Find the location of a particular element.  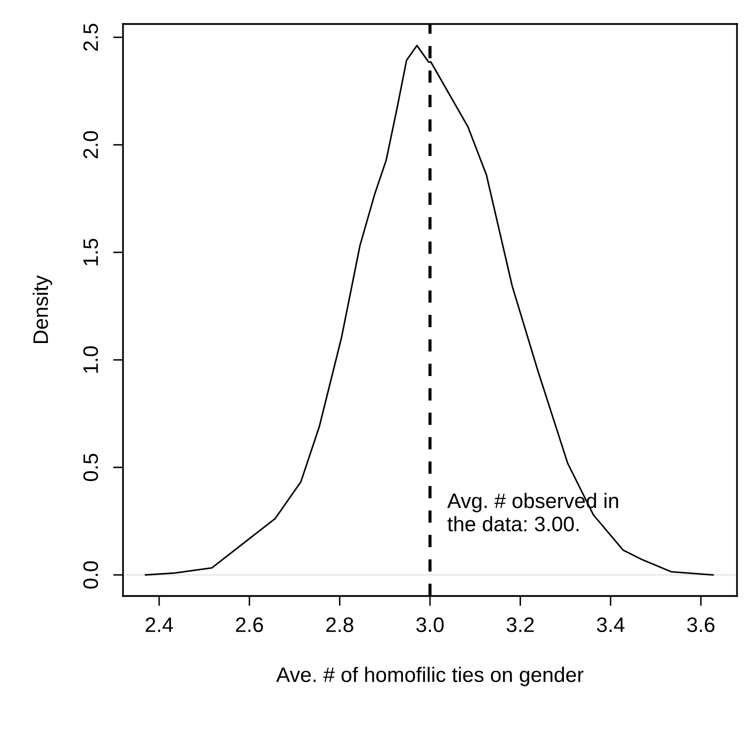

y-tick-label: 2.5 is located at coordinates (90, 37).